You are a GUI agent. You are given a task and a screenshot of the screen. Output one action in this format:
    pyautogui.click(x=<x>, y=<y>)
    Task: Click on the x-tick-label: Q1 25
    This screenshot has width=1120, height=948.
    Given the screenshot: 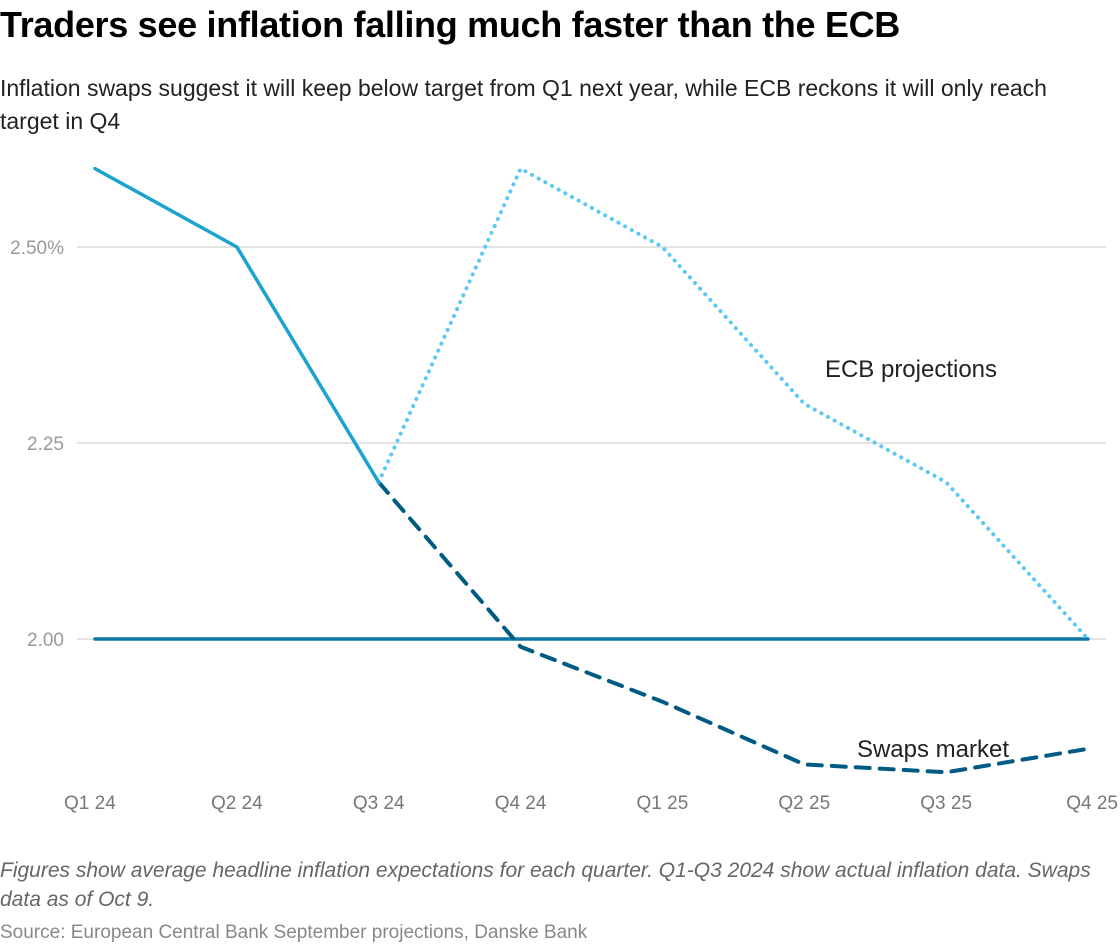 What is the action you would take?
    pyautogui.click(x=663, y=803)
    